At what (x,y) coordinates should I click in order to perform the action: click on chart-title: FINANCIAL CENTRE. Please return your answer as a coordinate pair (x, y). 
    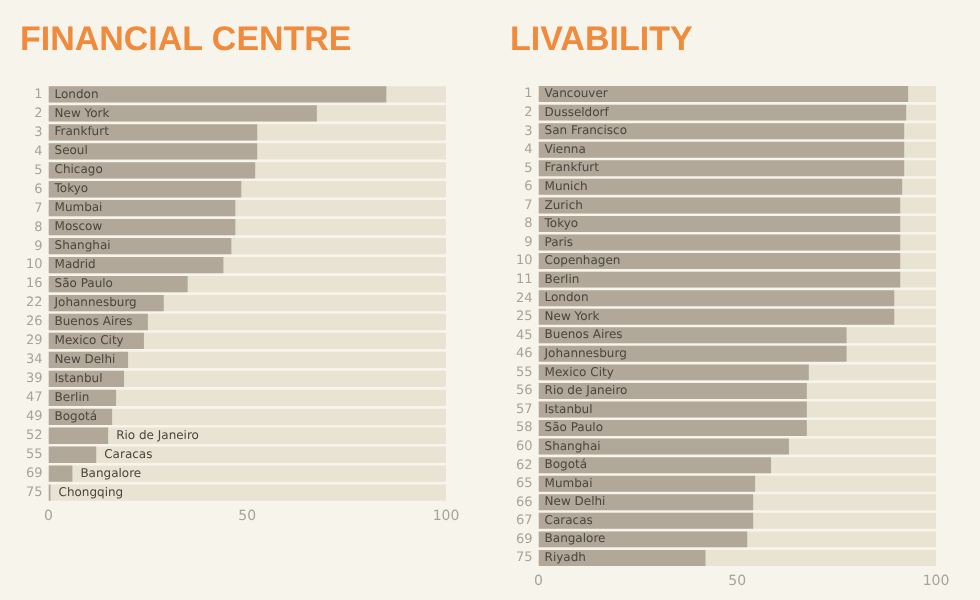
    Looking at the image, I should click on (186, 38).